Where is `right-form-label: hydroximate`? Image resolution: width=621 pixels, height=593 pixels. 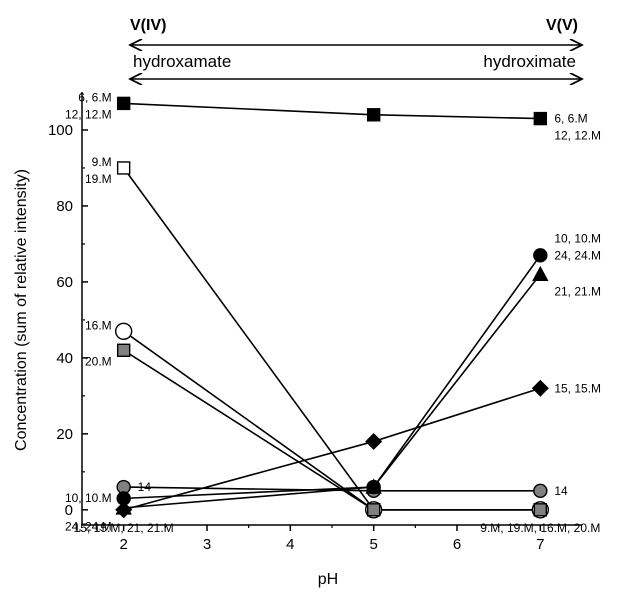 right-form-label: hydroximate is located at coordinates (529, 61).